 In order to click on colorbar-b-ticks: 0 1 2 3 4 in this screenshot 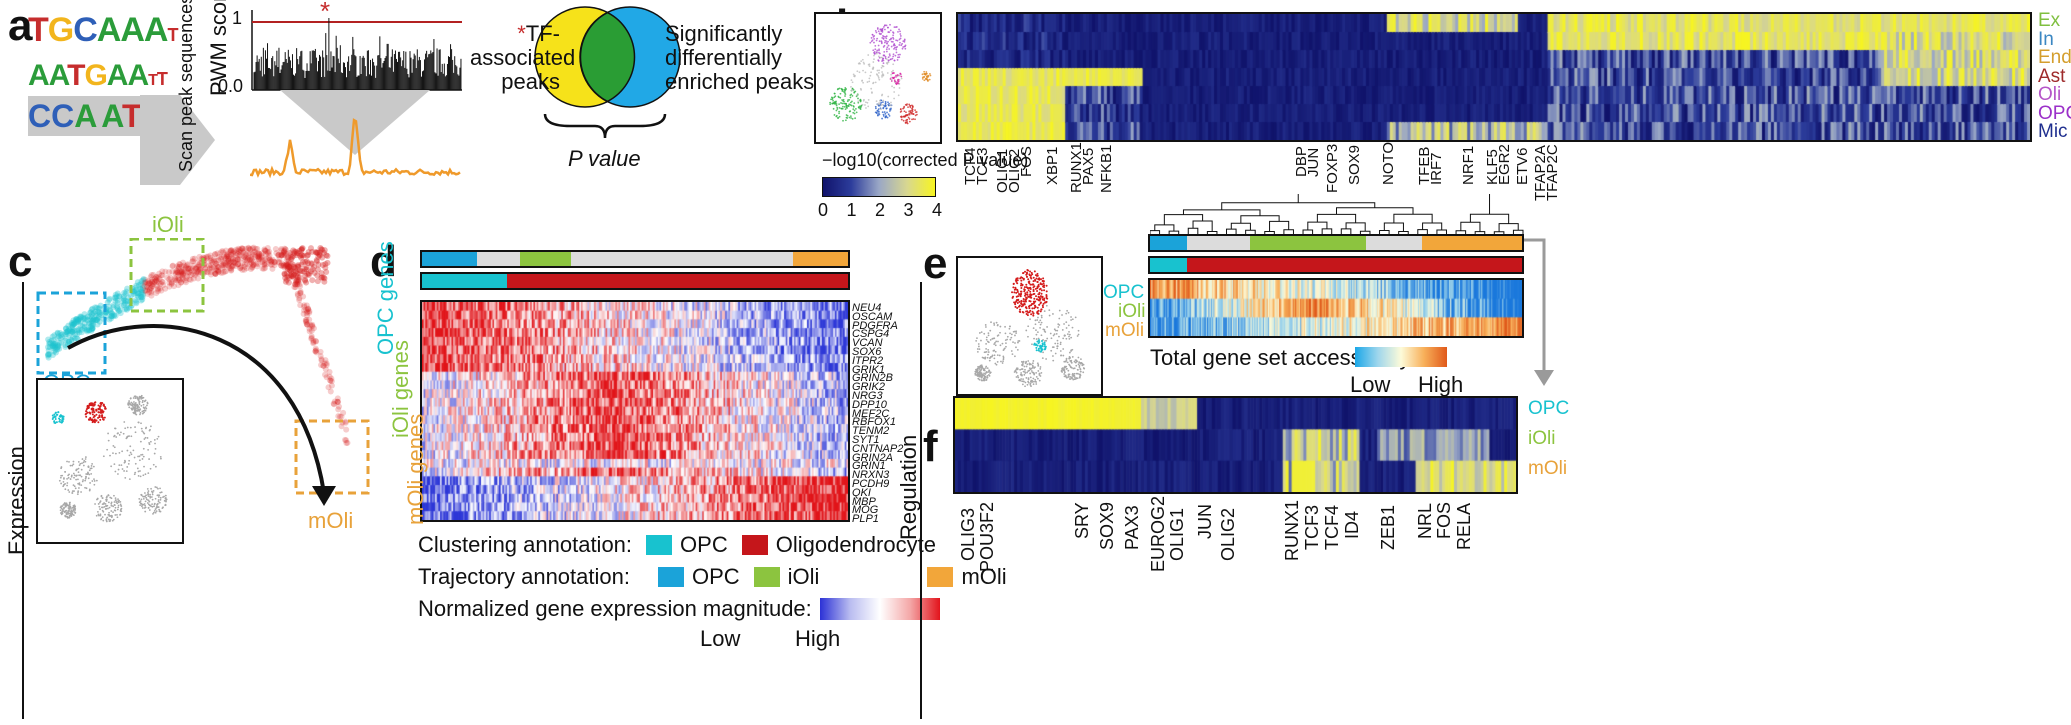, I will do `click(880, 210)`.